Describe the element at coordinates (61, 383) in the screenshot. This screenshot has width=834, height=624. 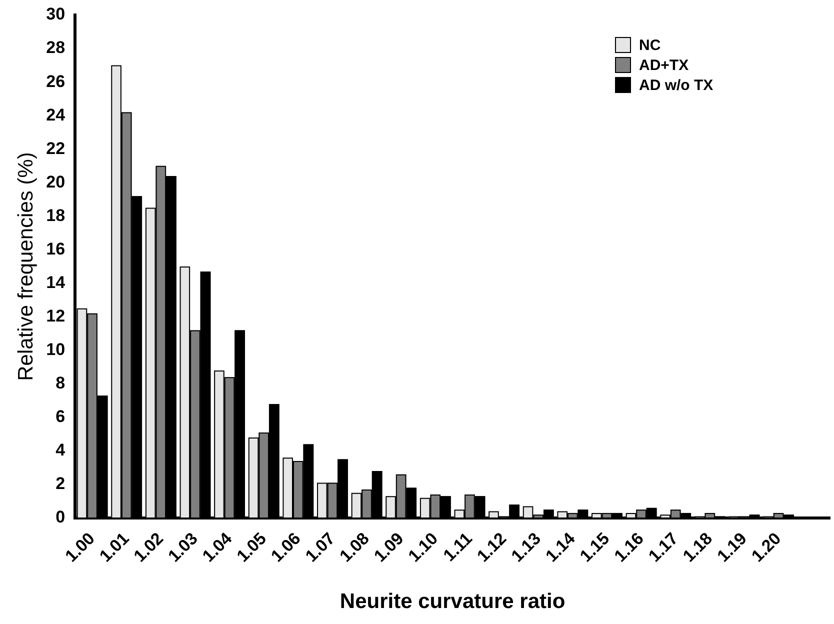
I see `y-tick-label: 8` at that location.